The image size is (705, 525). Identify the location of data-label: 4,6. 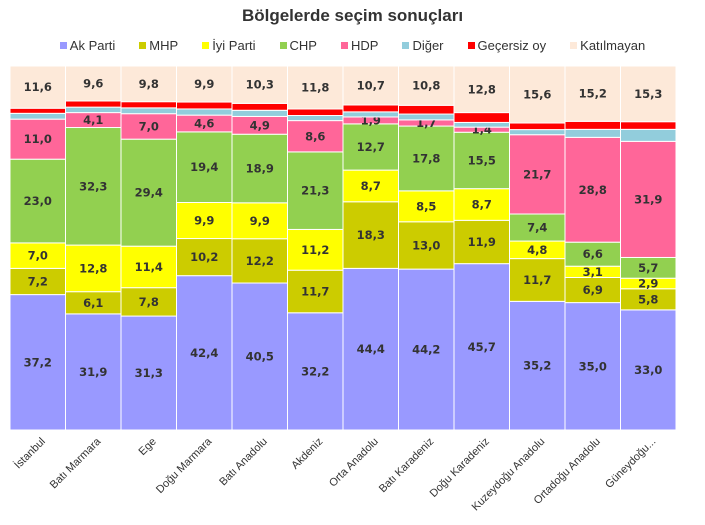
(204, 124).